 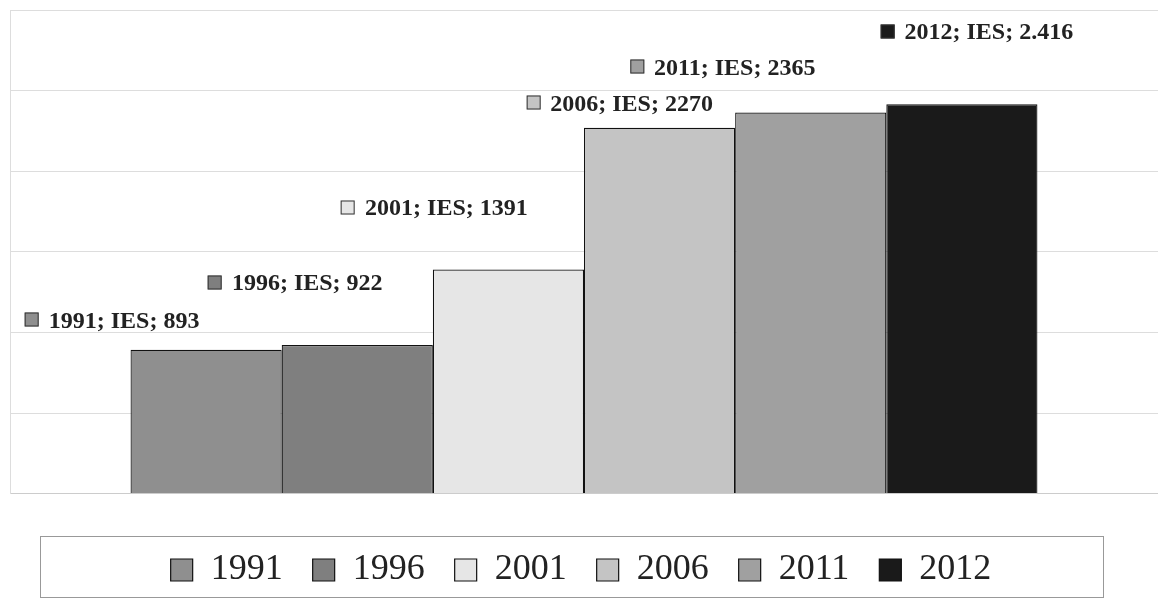 What do you see at coordinates (955, 567) in the screenshot?
I see `legend-label: 2012` at bounding box center [955, 567].